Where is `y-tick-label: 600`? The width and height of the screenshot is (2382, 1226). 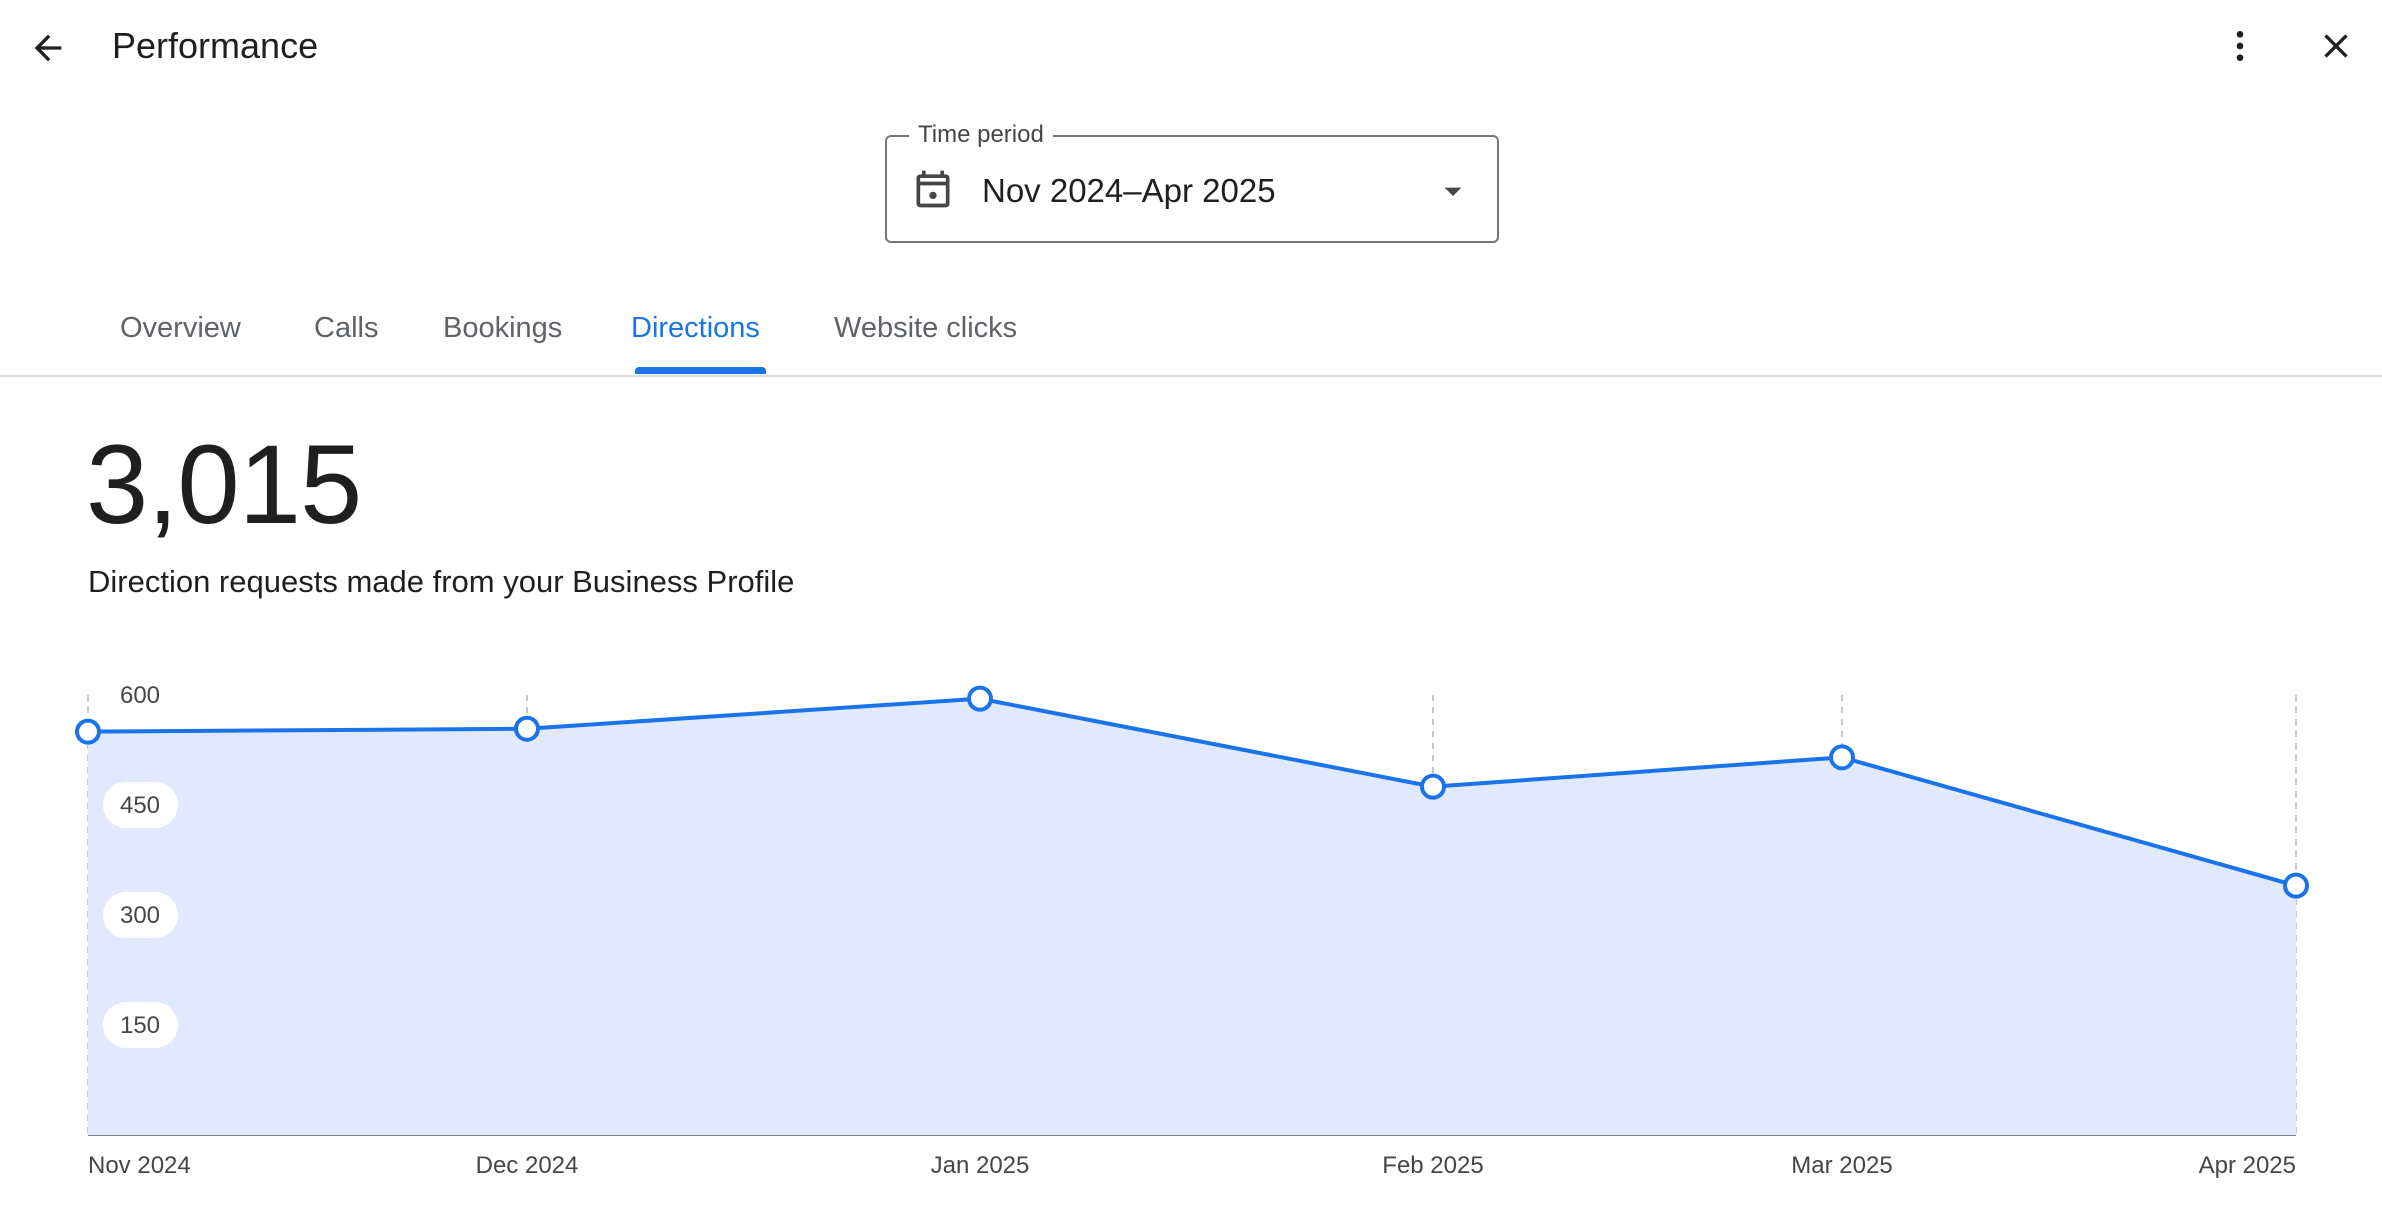
y-tick-label: 600 is located at coordinates (140, 695).